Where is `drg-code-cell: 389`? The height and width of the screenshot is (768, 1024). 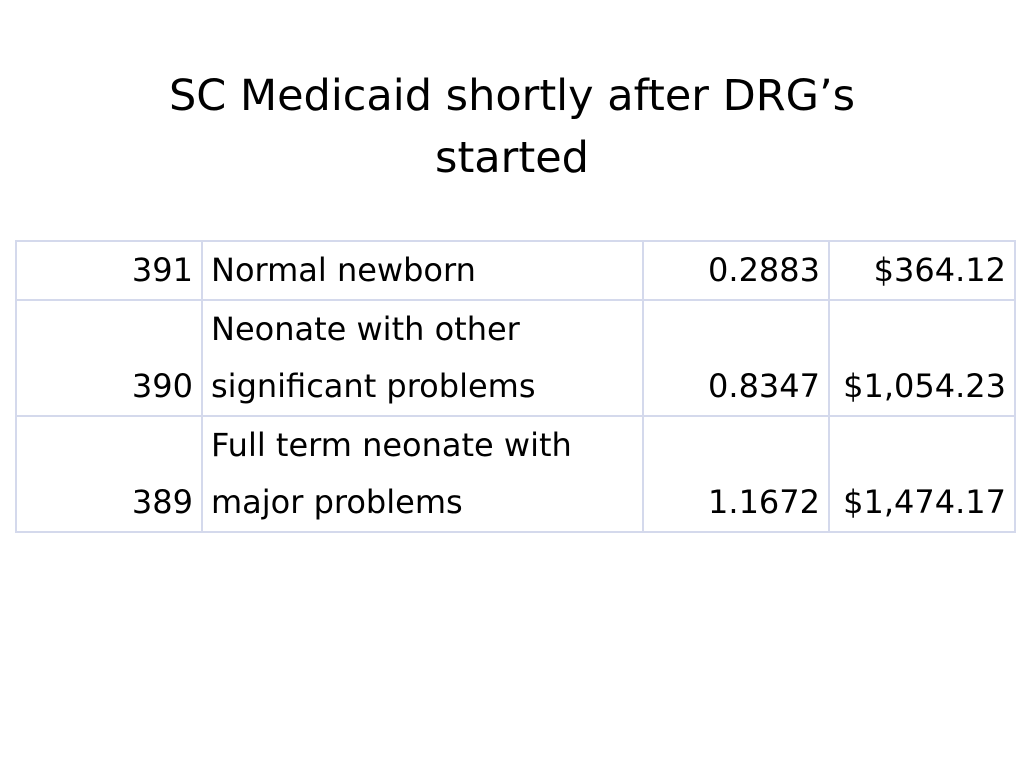
drg-code-cell: 389 is located at coordinates (109, 474).